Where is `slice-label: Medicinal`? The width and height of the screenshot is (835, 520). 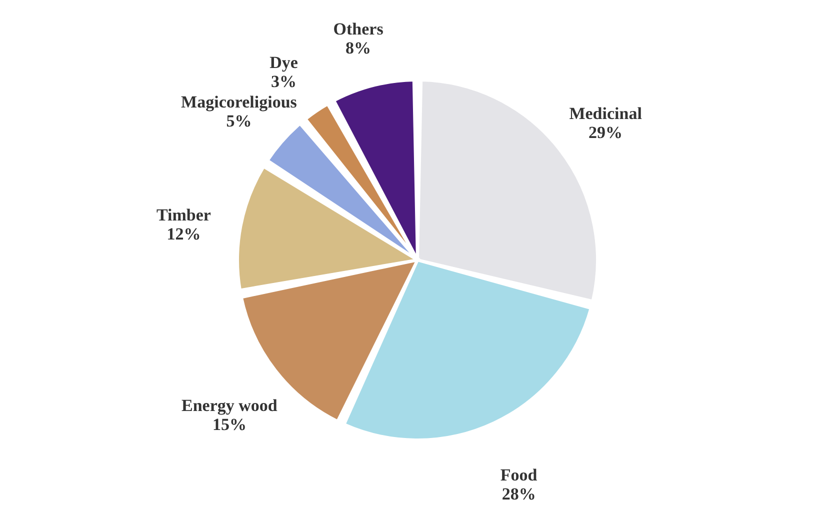 slice-label: Medicinal is located at coordinates (605, 114).